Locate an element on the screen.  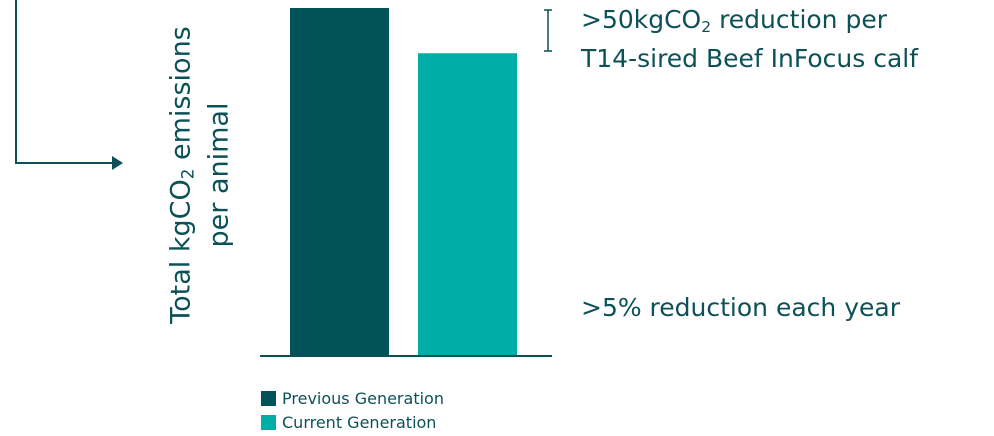
bar-previous-generation is located at coordinates (339, 182).